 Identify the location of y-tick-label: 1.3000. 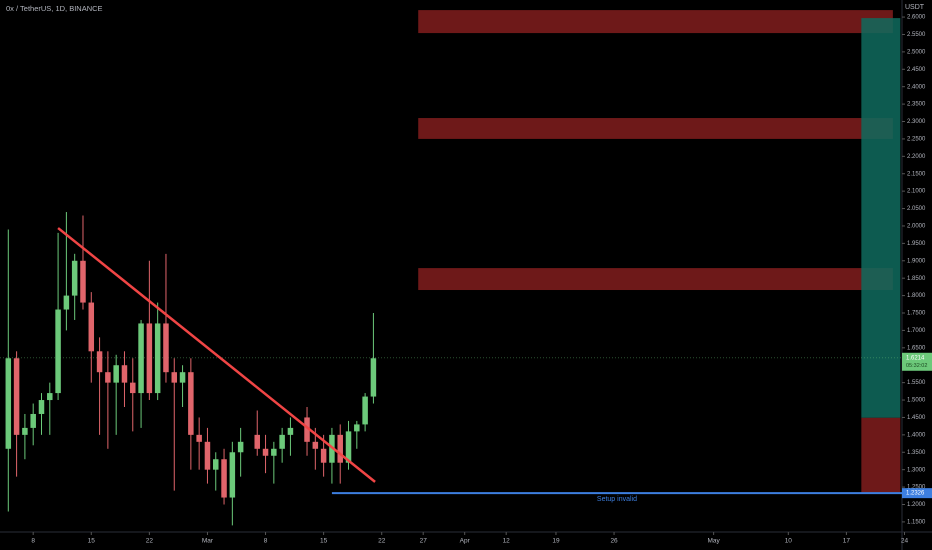
(916, 470).